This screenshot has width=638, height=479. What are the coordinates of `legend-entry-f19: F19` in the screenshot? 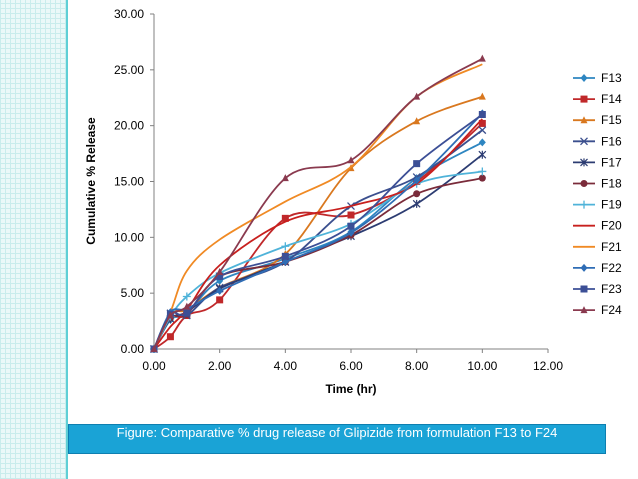 It's located at (597, 205).